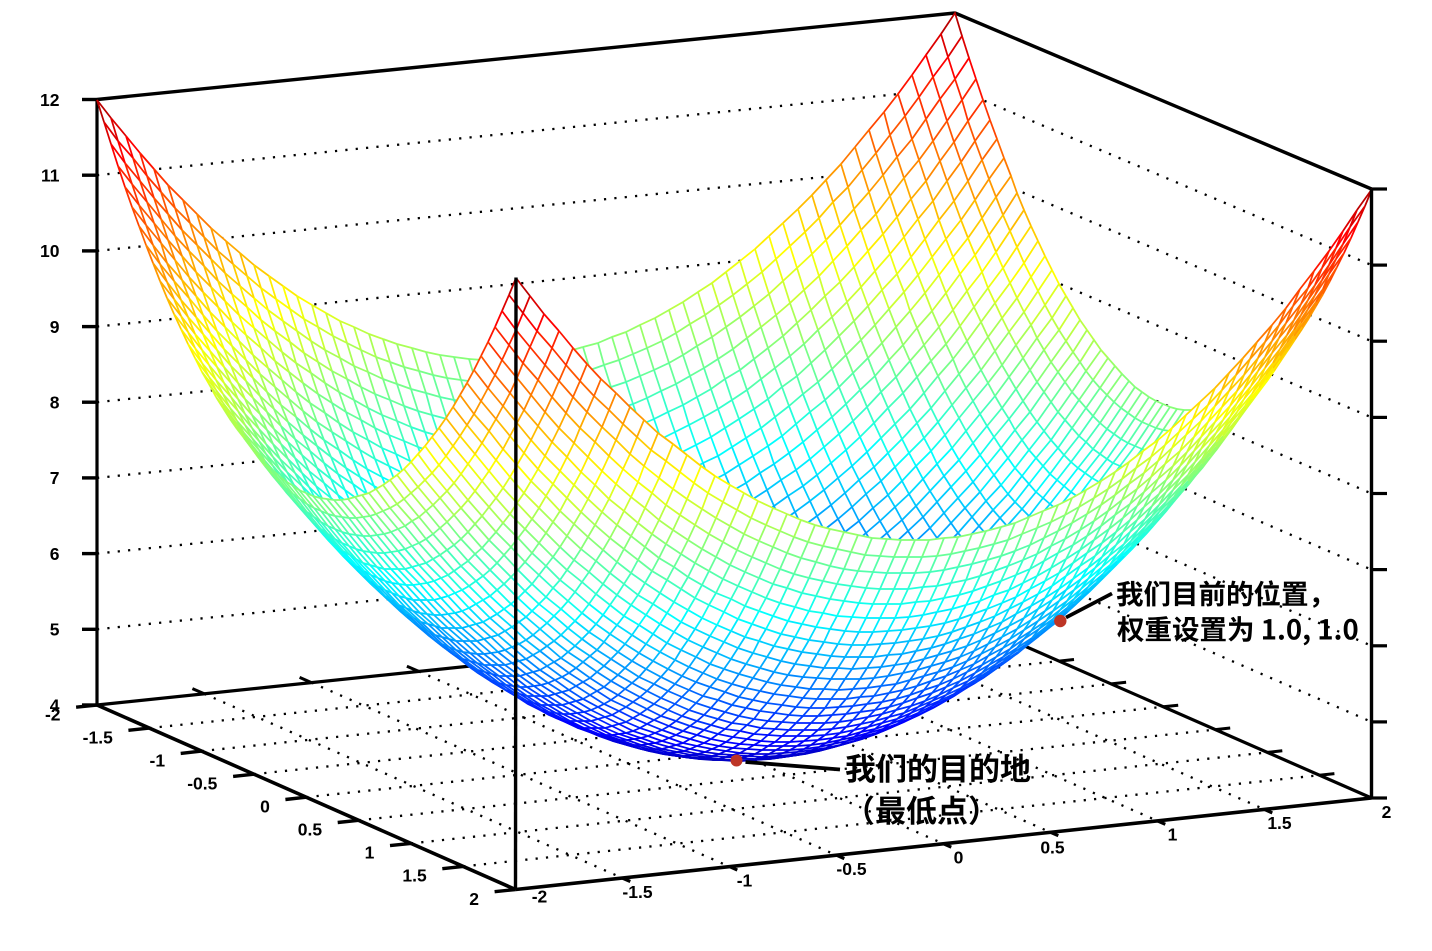 This screenshot has width=1432, height=951. What do you see at coordinates (50, 100) in the screenshot?
I see `svg-text: 12` at bounding box center [50, 100].